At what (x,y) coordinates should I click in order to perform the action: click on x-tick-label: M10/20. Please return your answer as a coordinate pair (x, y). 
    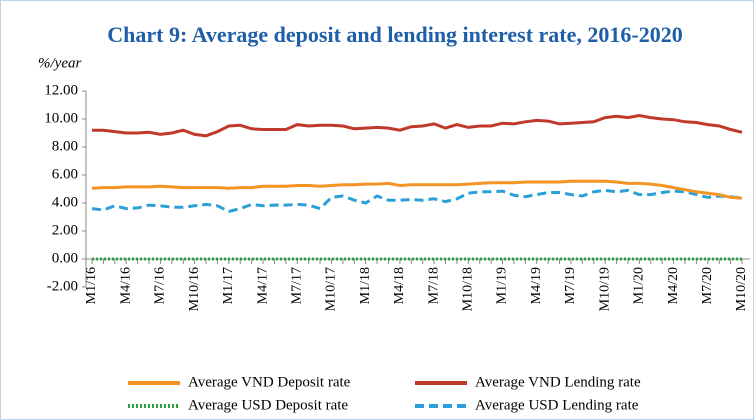
    Looking at the image, I should click on (741, 289).